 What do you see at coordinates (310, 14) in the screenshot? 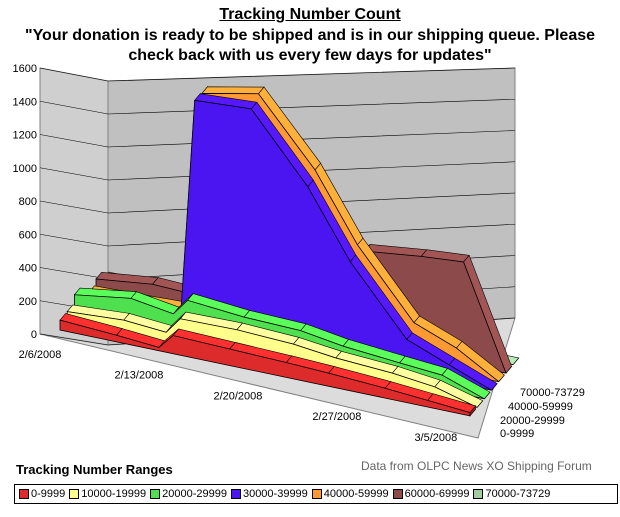
I see `chart-title: Tracking Number Count` at bounding box center [310, 14].